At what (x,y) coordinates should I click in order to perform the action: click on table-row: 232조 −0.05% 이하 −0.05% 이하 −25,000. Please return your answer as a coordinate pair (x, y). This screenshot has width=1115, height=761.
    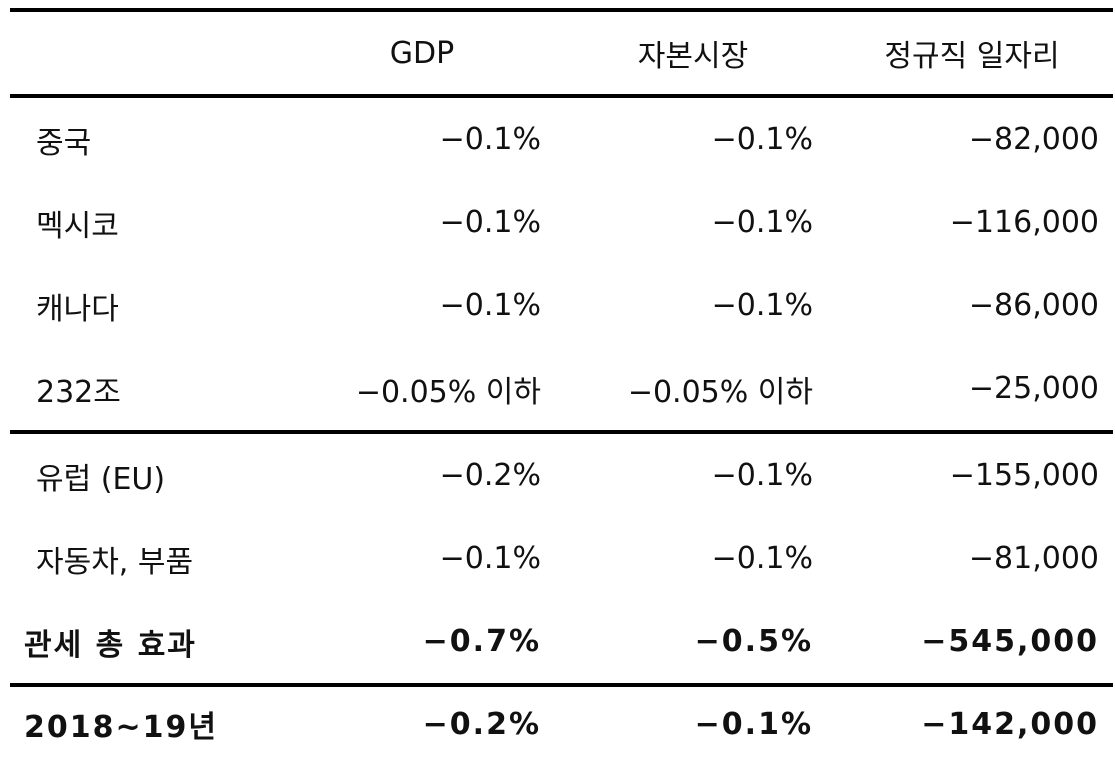
    Looking at the image, I should click on (561, 390).